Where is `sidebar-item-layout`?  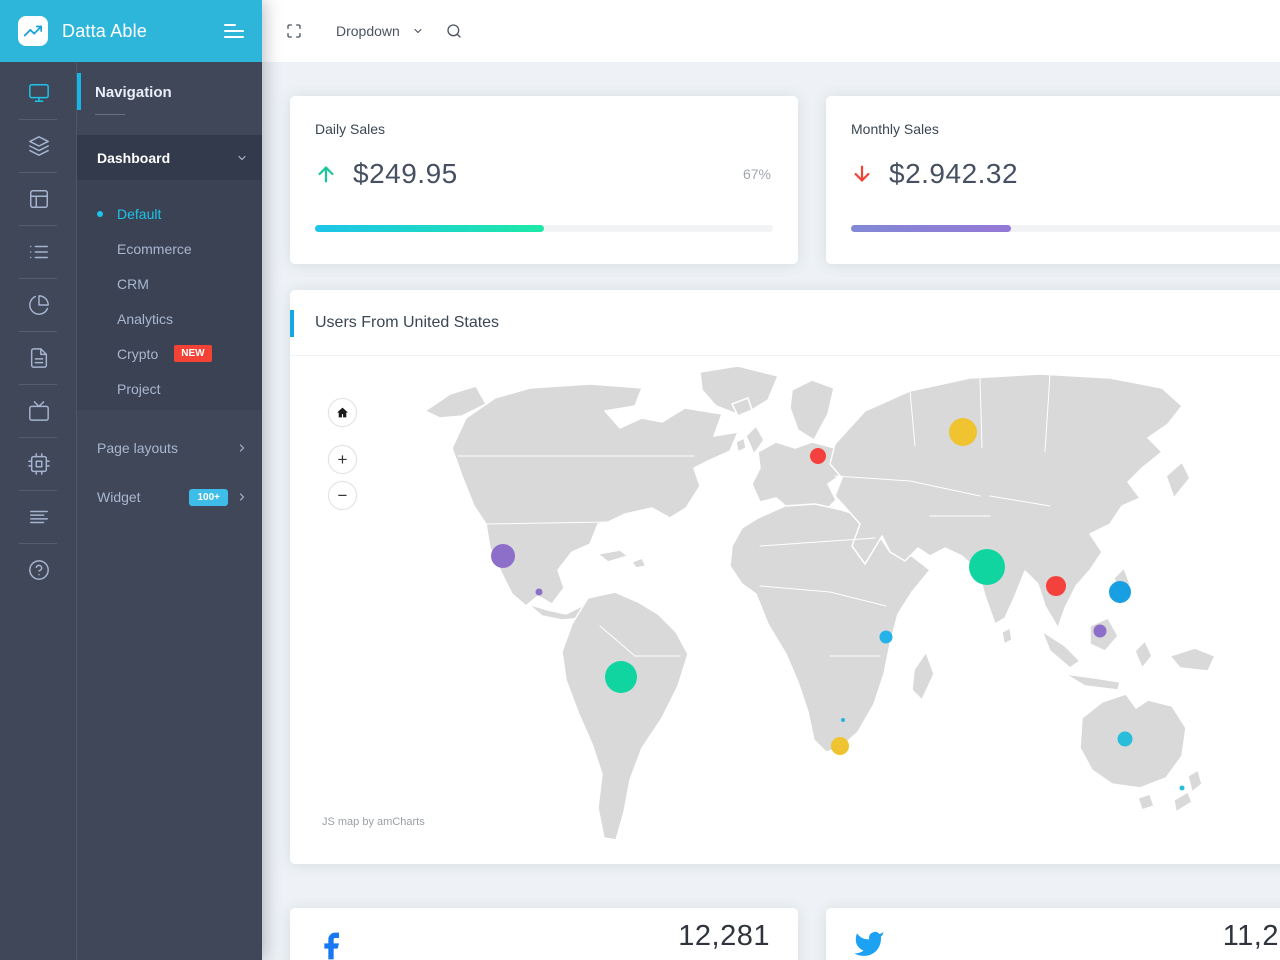 sidebar-item-layout is located at coordinates (38, 198).